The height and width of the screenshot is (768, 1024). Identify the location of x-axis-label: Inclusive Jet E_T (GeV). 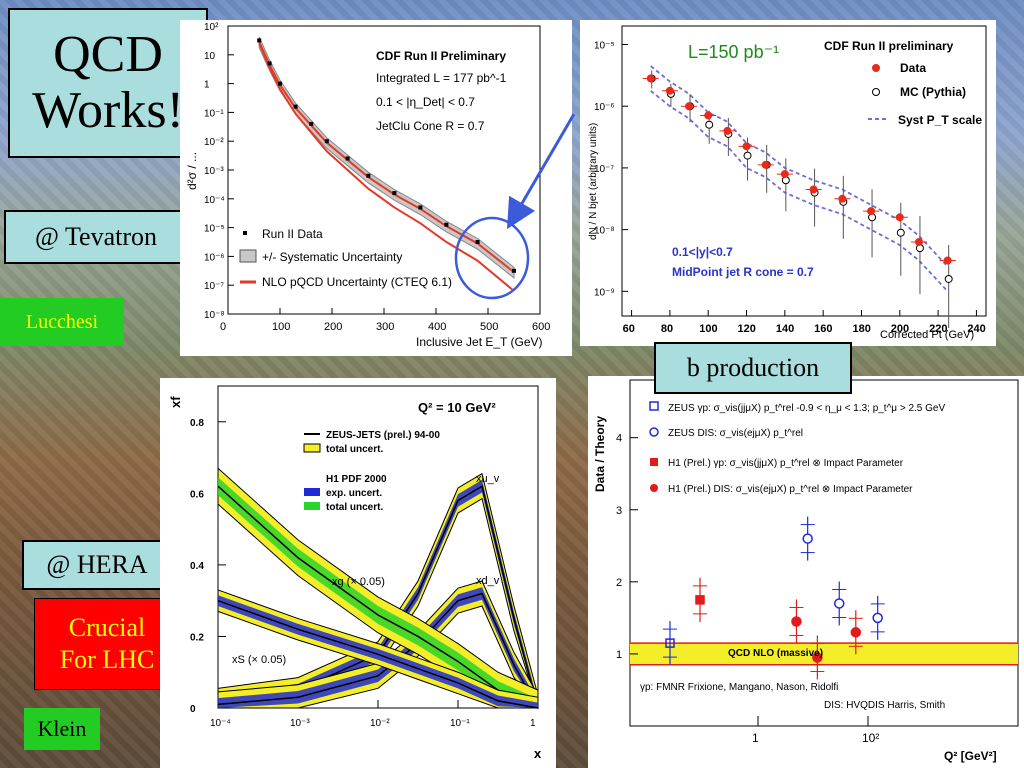
(479, 342).